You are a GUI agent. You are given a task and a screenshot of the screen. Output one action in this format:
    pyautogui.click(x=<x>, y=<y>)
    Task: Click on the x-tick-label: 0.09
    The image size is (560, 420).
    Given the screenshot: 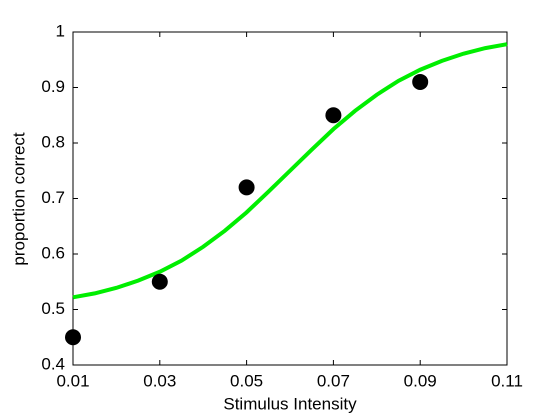 What is the action you would take?
    pyautogui.click(x=420, y=380)
    